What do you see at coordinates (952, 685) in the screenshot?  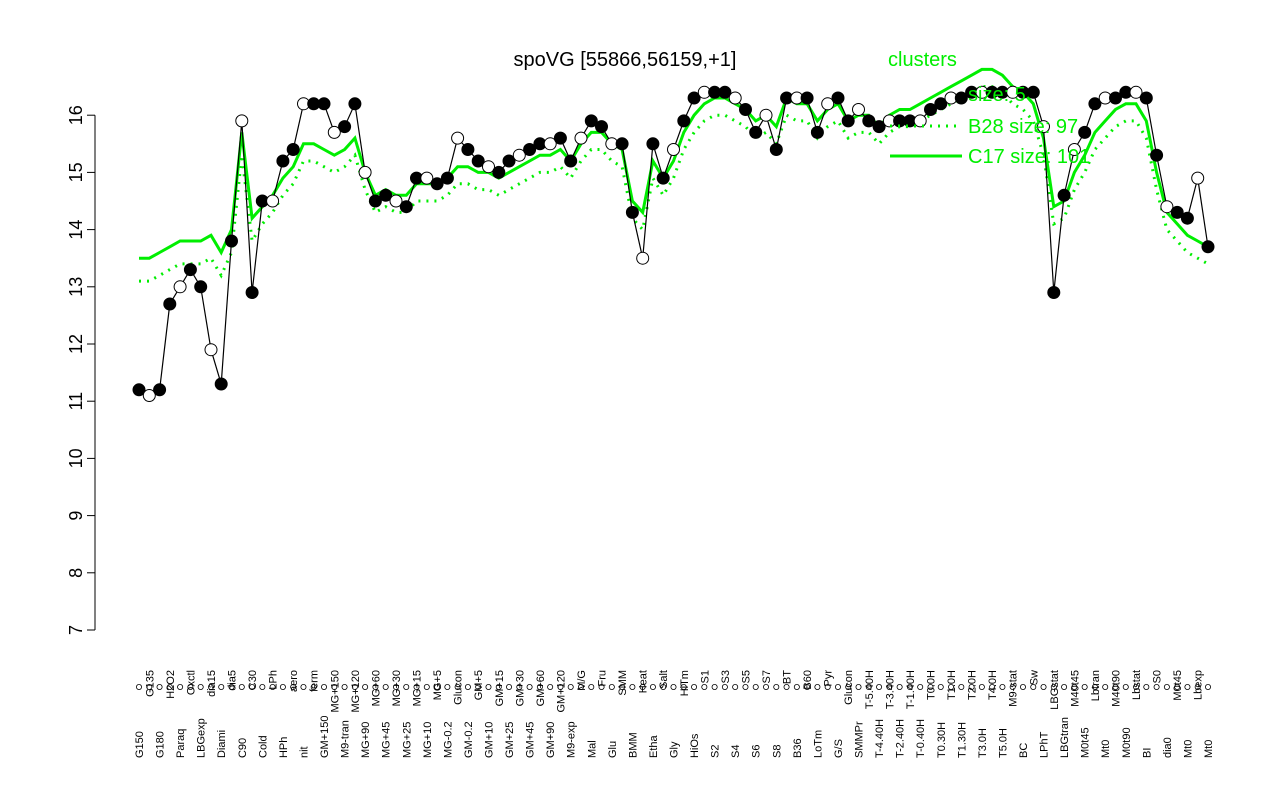 I see `x-tick-label: T1.0H` at bounding box center [952, 685].